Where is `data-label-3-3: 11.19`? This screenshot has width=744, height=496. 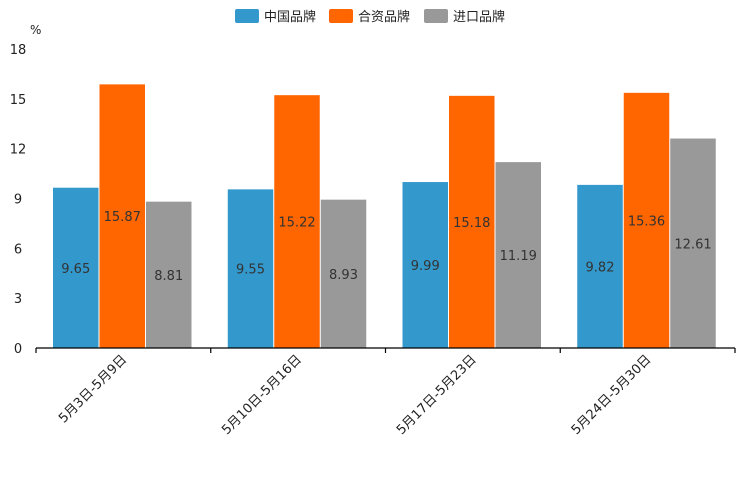 data-label-3-3: 11.19 is located at coordinates (518, 256).